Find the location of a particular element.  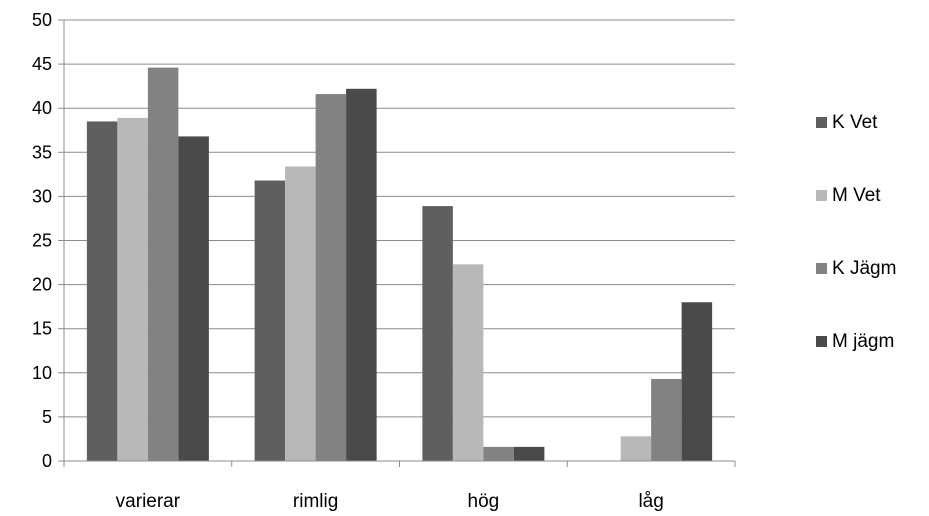

bar-k-jägm-låg is located at coordinates (666, 419).